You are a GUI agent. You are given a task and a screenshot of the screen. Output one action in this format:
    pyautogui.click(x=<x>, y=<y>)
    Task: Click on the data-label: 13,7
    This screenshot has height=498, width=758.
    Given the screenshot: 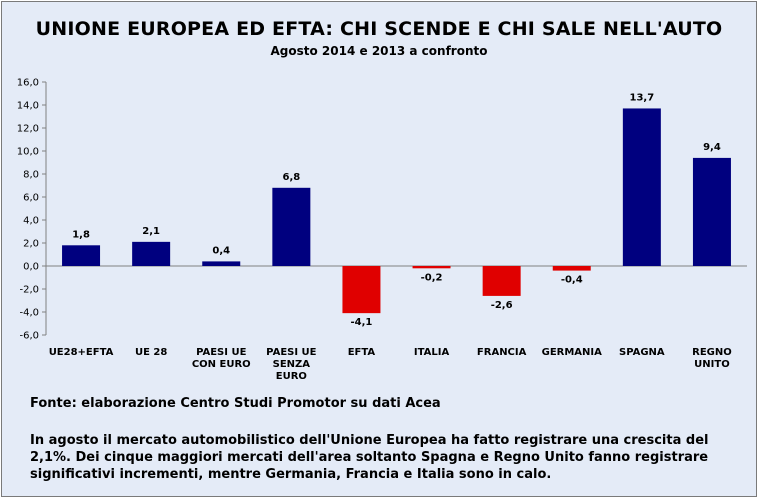 What is the action you would take?
    pyautogui.click(x=642, y=97)
    